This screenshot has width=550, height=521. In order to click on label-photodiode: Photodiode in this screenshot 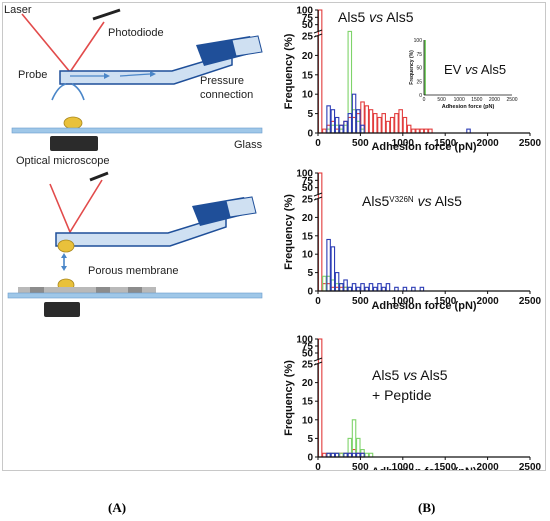, I will do `click(136, 33)`.